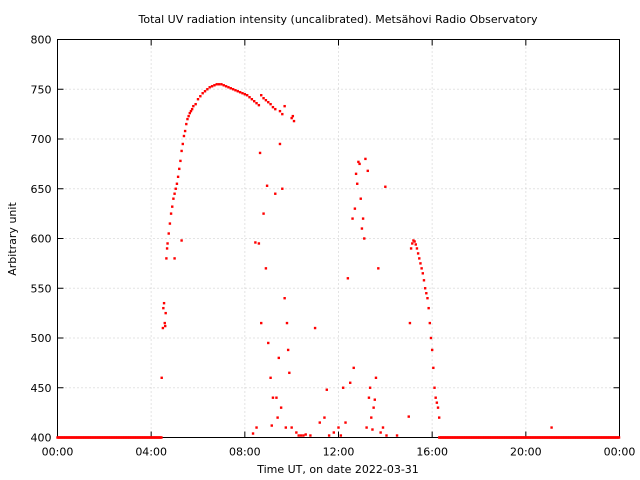 The image size is (640, 480). Describe the element at coordinates (41, 239) in the screenshot. I see `y-tick-label: 600` at that location.